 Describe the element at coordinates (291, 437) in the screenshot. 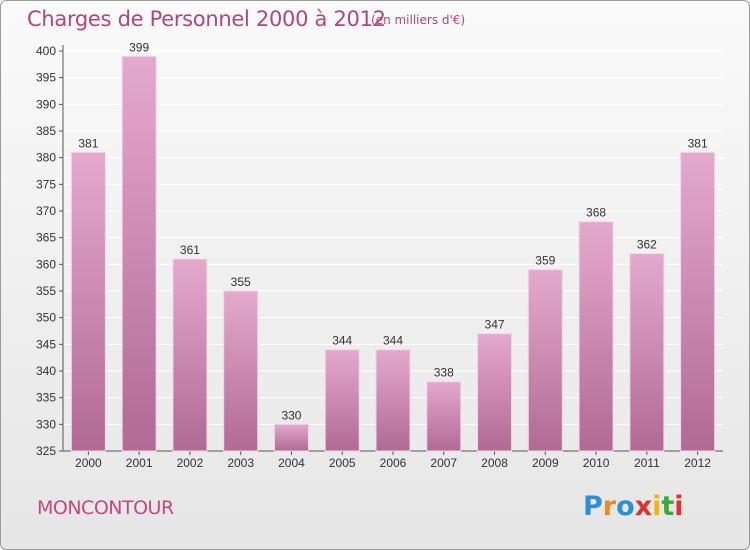

I see `bar-2004` at that location.